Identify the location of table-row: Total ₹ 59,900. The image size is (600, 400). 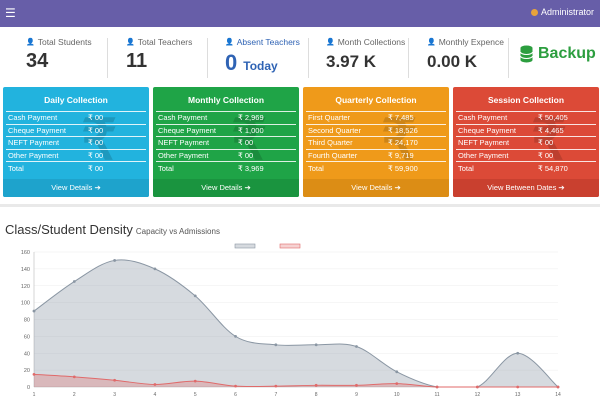
(376, 167).